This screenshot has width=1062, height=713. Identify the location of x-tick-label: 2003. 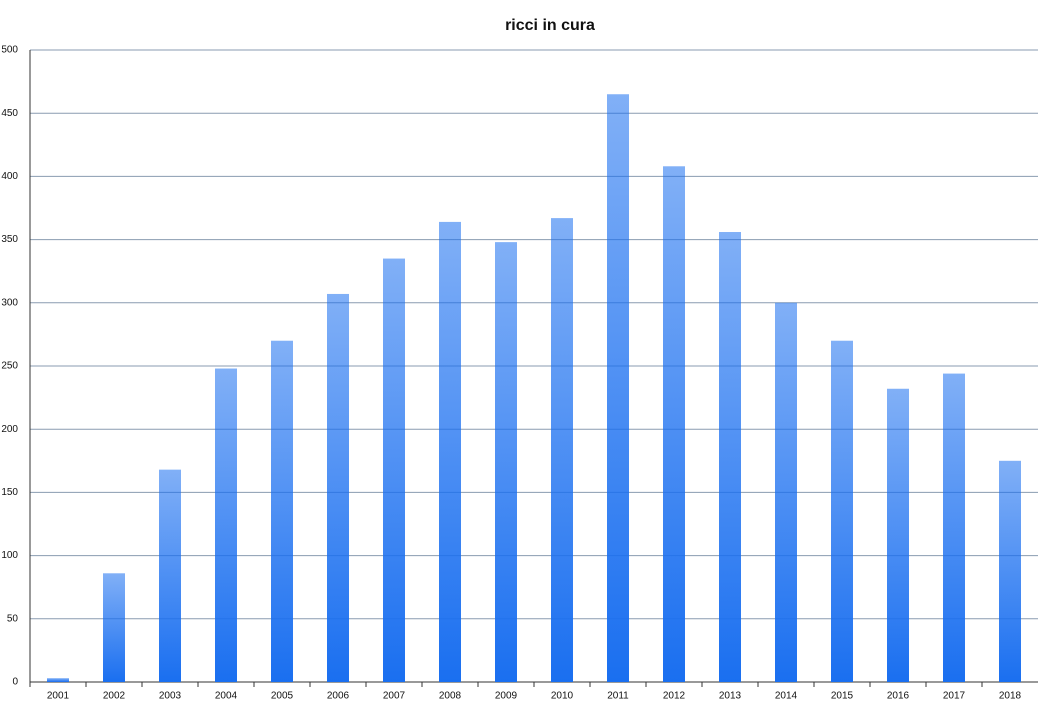
(170, 696).